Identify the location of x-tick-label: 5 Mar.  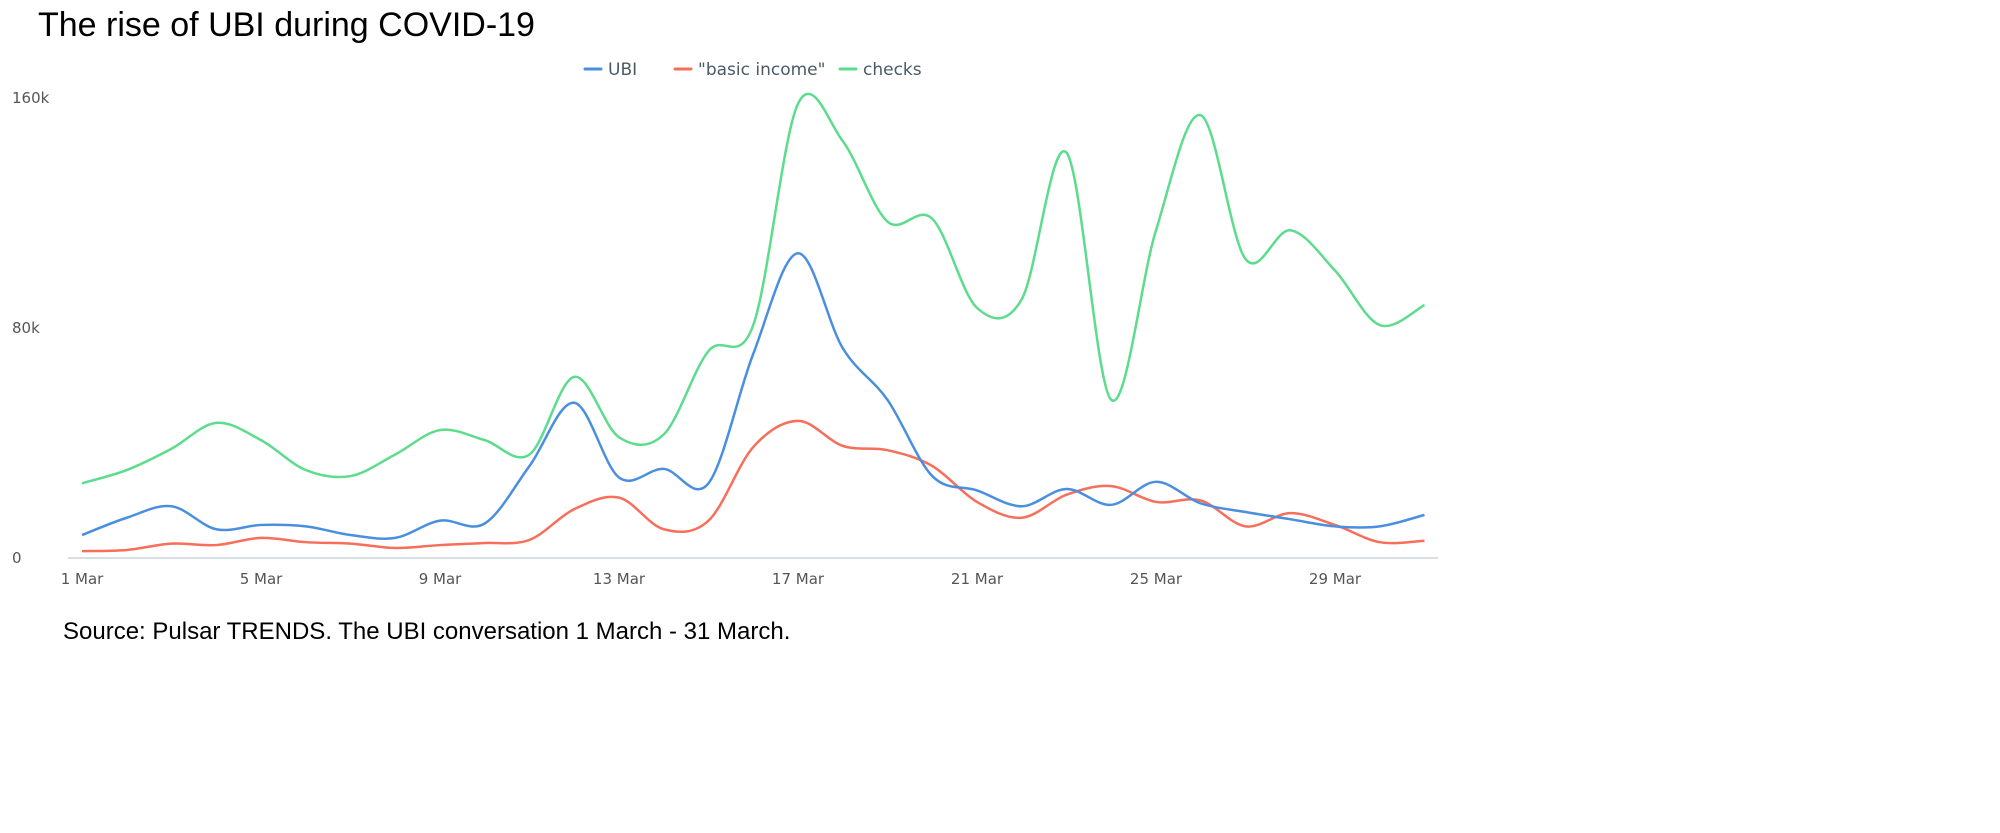
(261, 579).